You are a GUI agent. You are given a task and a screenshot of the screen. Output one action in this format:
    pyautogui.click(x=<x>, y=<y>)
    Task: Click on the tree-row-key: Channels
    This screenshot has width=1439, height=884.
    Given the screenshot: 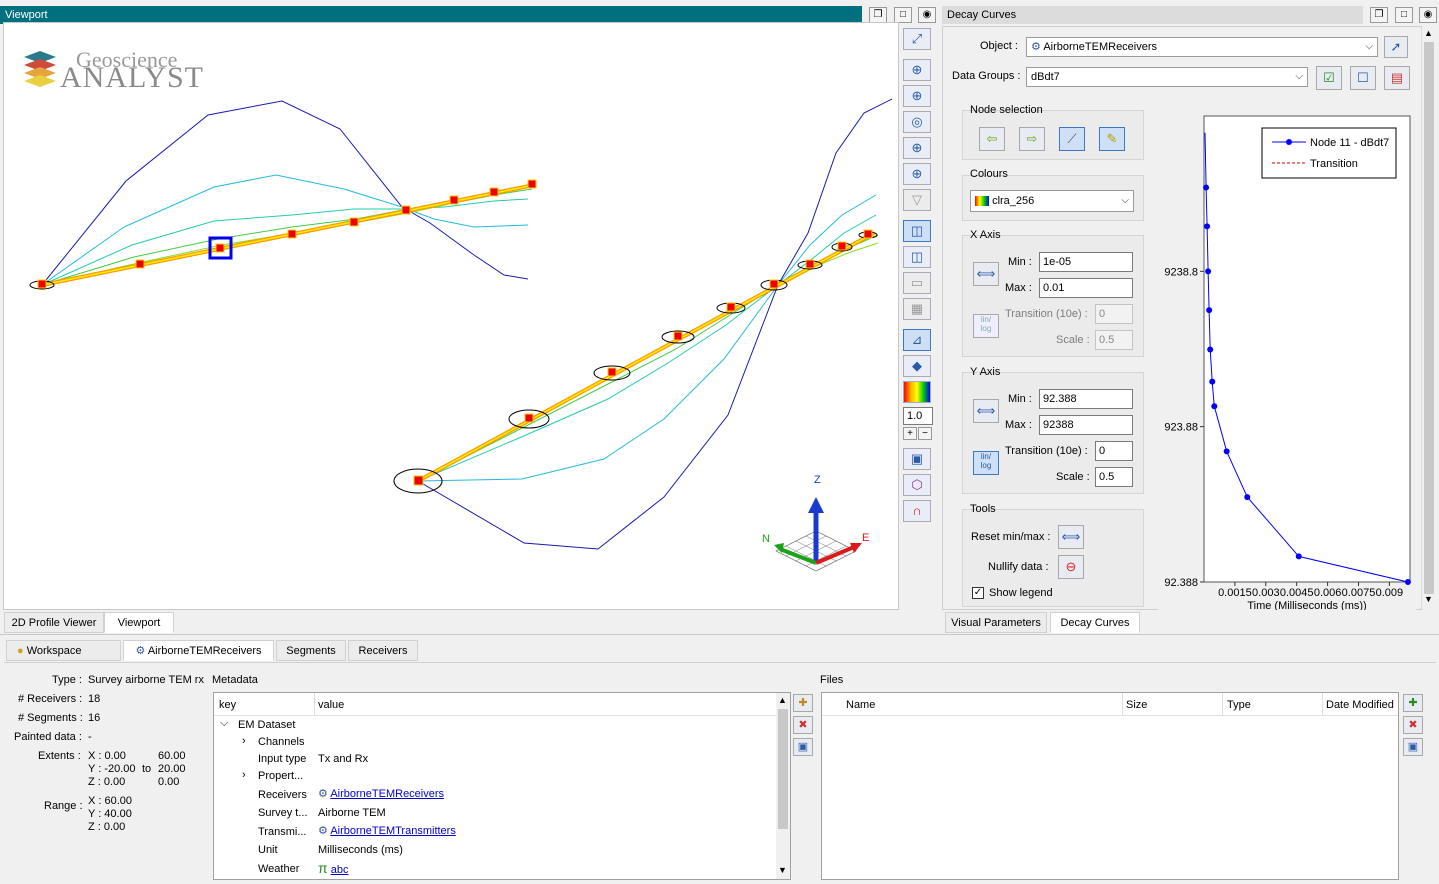 What is the action you would take?
    pyautogui.click(x=281, y=742)
    